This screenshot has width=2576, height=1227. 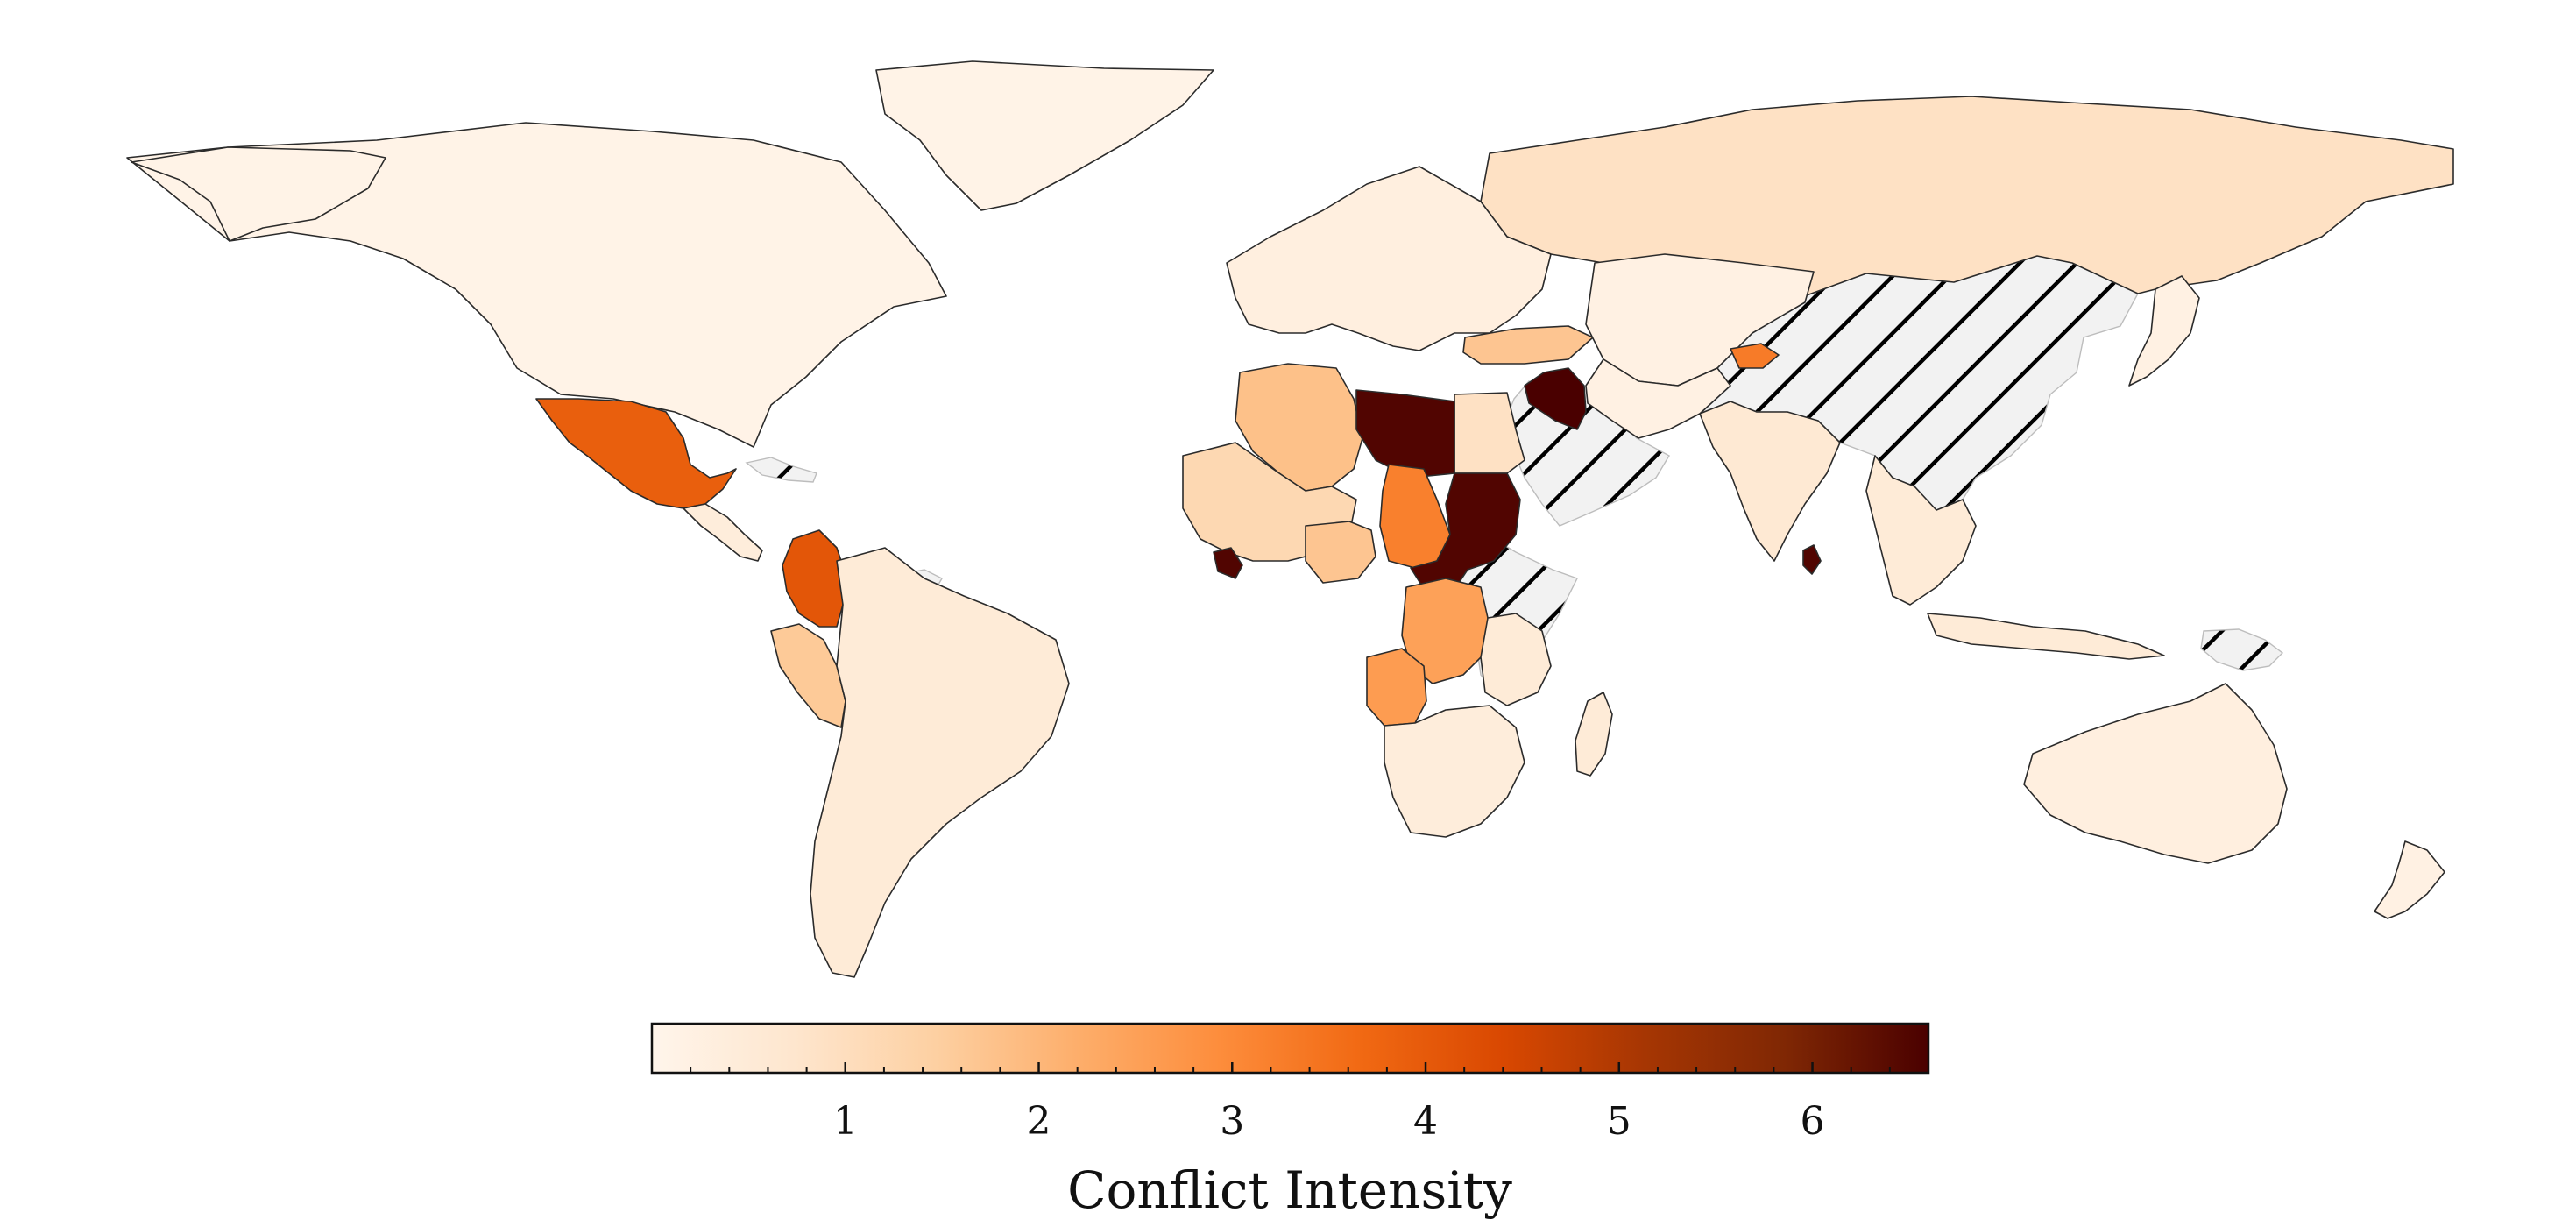 What do you see at coordinates (1445, 631) in the screenshot?
I see `dr-congo` at bounding box center [1445, 631].